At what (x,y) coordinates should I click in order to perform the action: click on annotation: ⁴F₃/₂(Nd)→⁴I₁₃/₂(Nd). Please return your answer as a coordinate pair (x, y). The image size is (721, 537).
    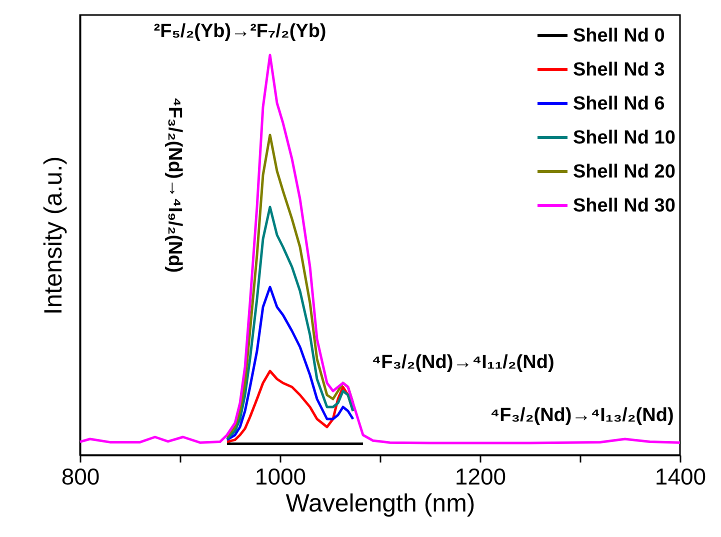
    Looking at the image, I should click on (582, 415).